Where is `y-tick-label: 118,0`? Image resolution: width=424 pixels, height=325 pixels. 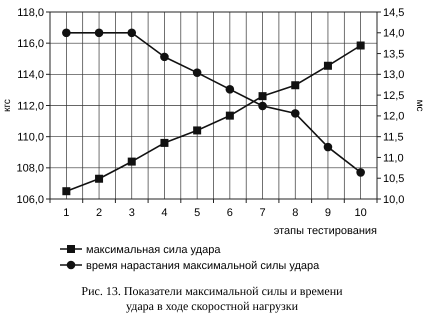 y-tick-label: 118,0 is located at coordinates (30, 12).